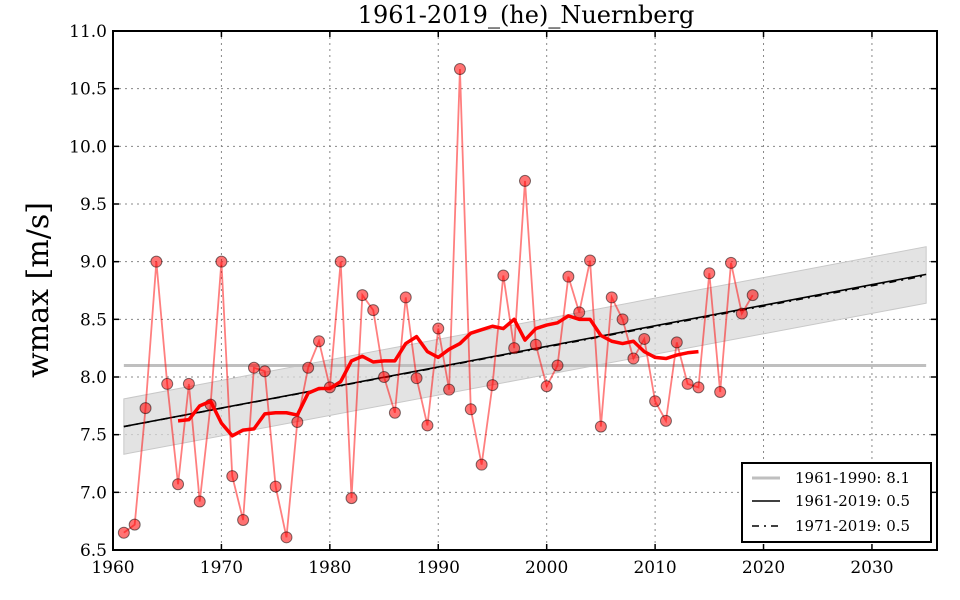  I want to click on y-tick-label: 10.5, so click(88, 90).